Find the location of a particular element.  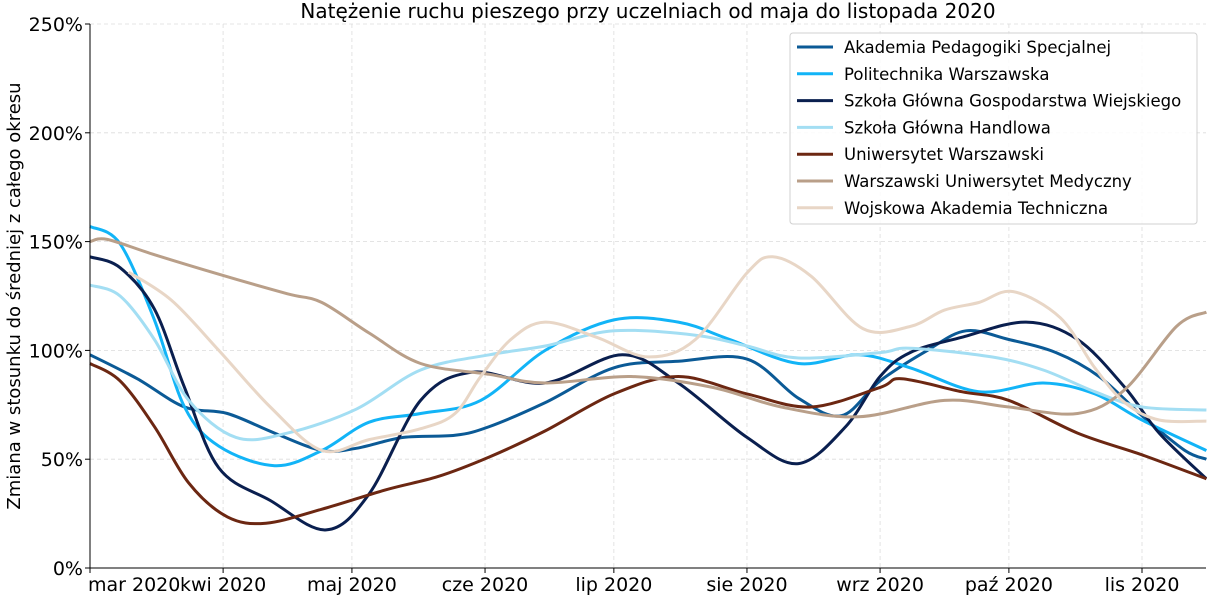

x-tick-label: sie 2020 is located at coordinates (746, 585).